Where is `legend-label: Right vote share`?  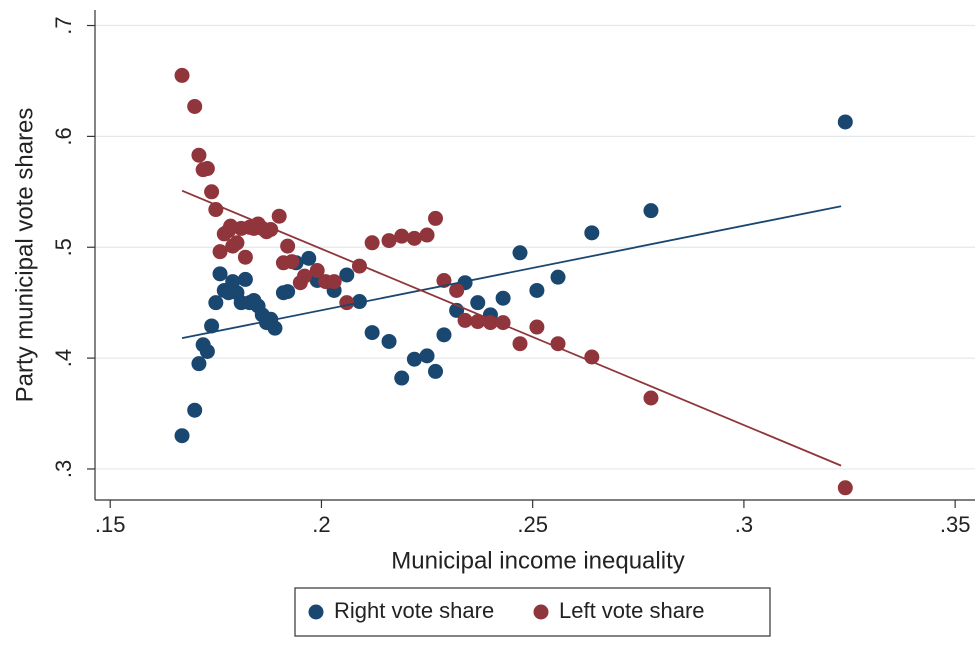 legend-label: Right vote share is located at coordinates (414, 610).